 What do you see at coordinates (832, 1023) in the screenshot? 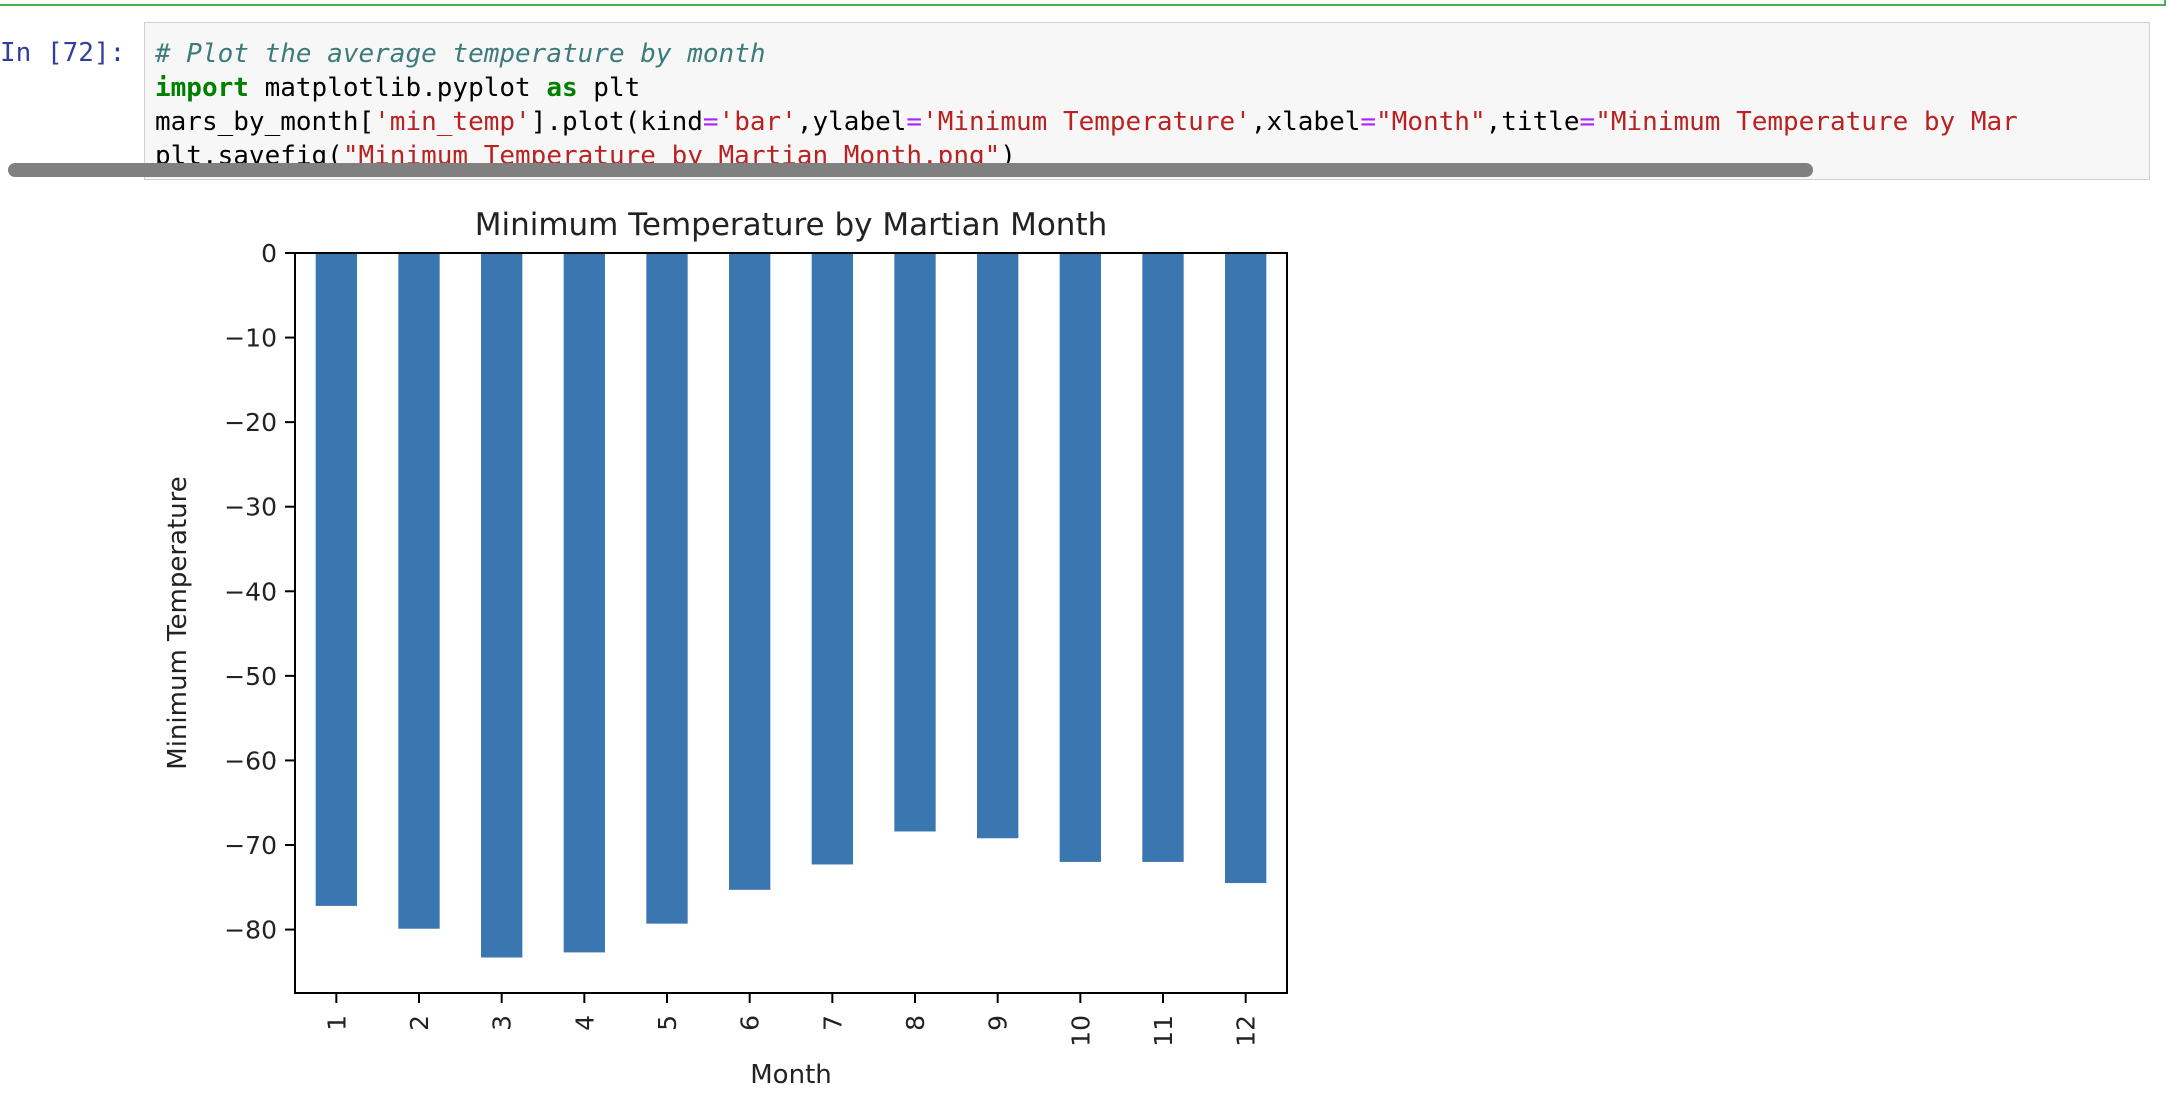
I see `x-tick-label: 7` at bounding box center [832, 1023].